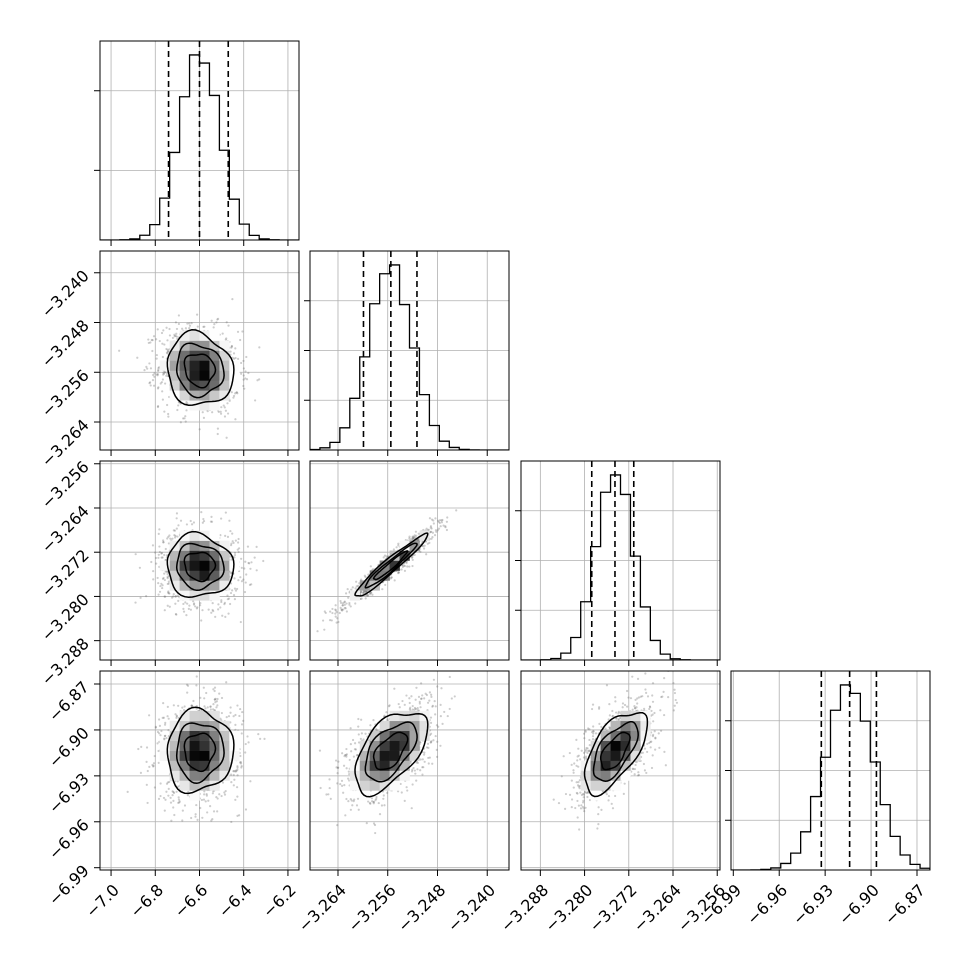 The height and width of the screenshot is (970, 970). I want to click on scatter-panel-2-0: −3.288−3.280−3.272−3.264−3.256, so click(169, 573).